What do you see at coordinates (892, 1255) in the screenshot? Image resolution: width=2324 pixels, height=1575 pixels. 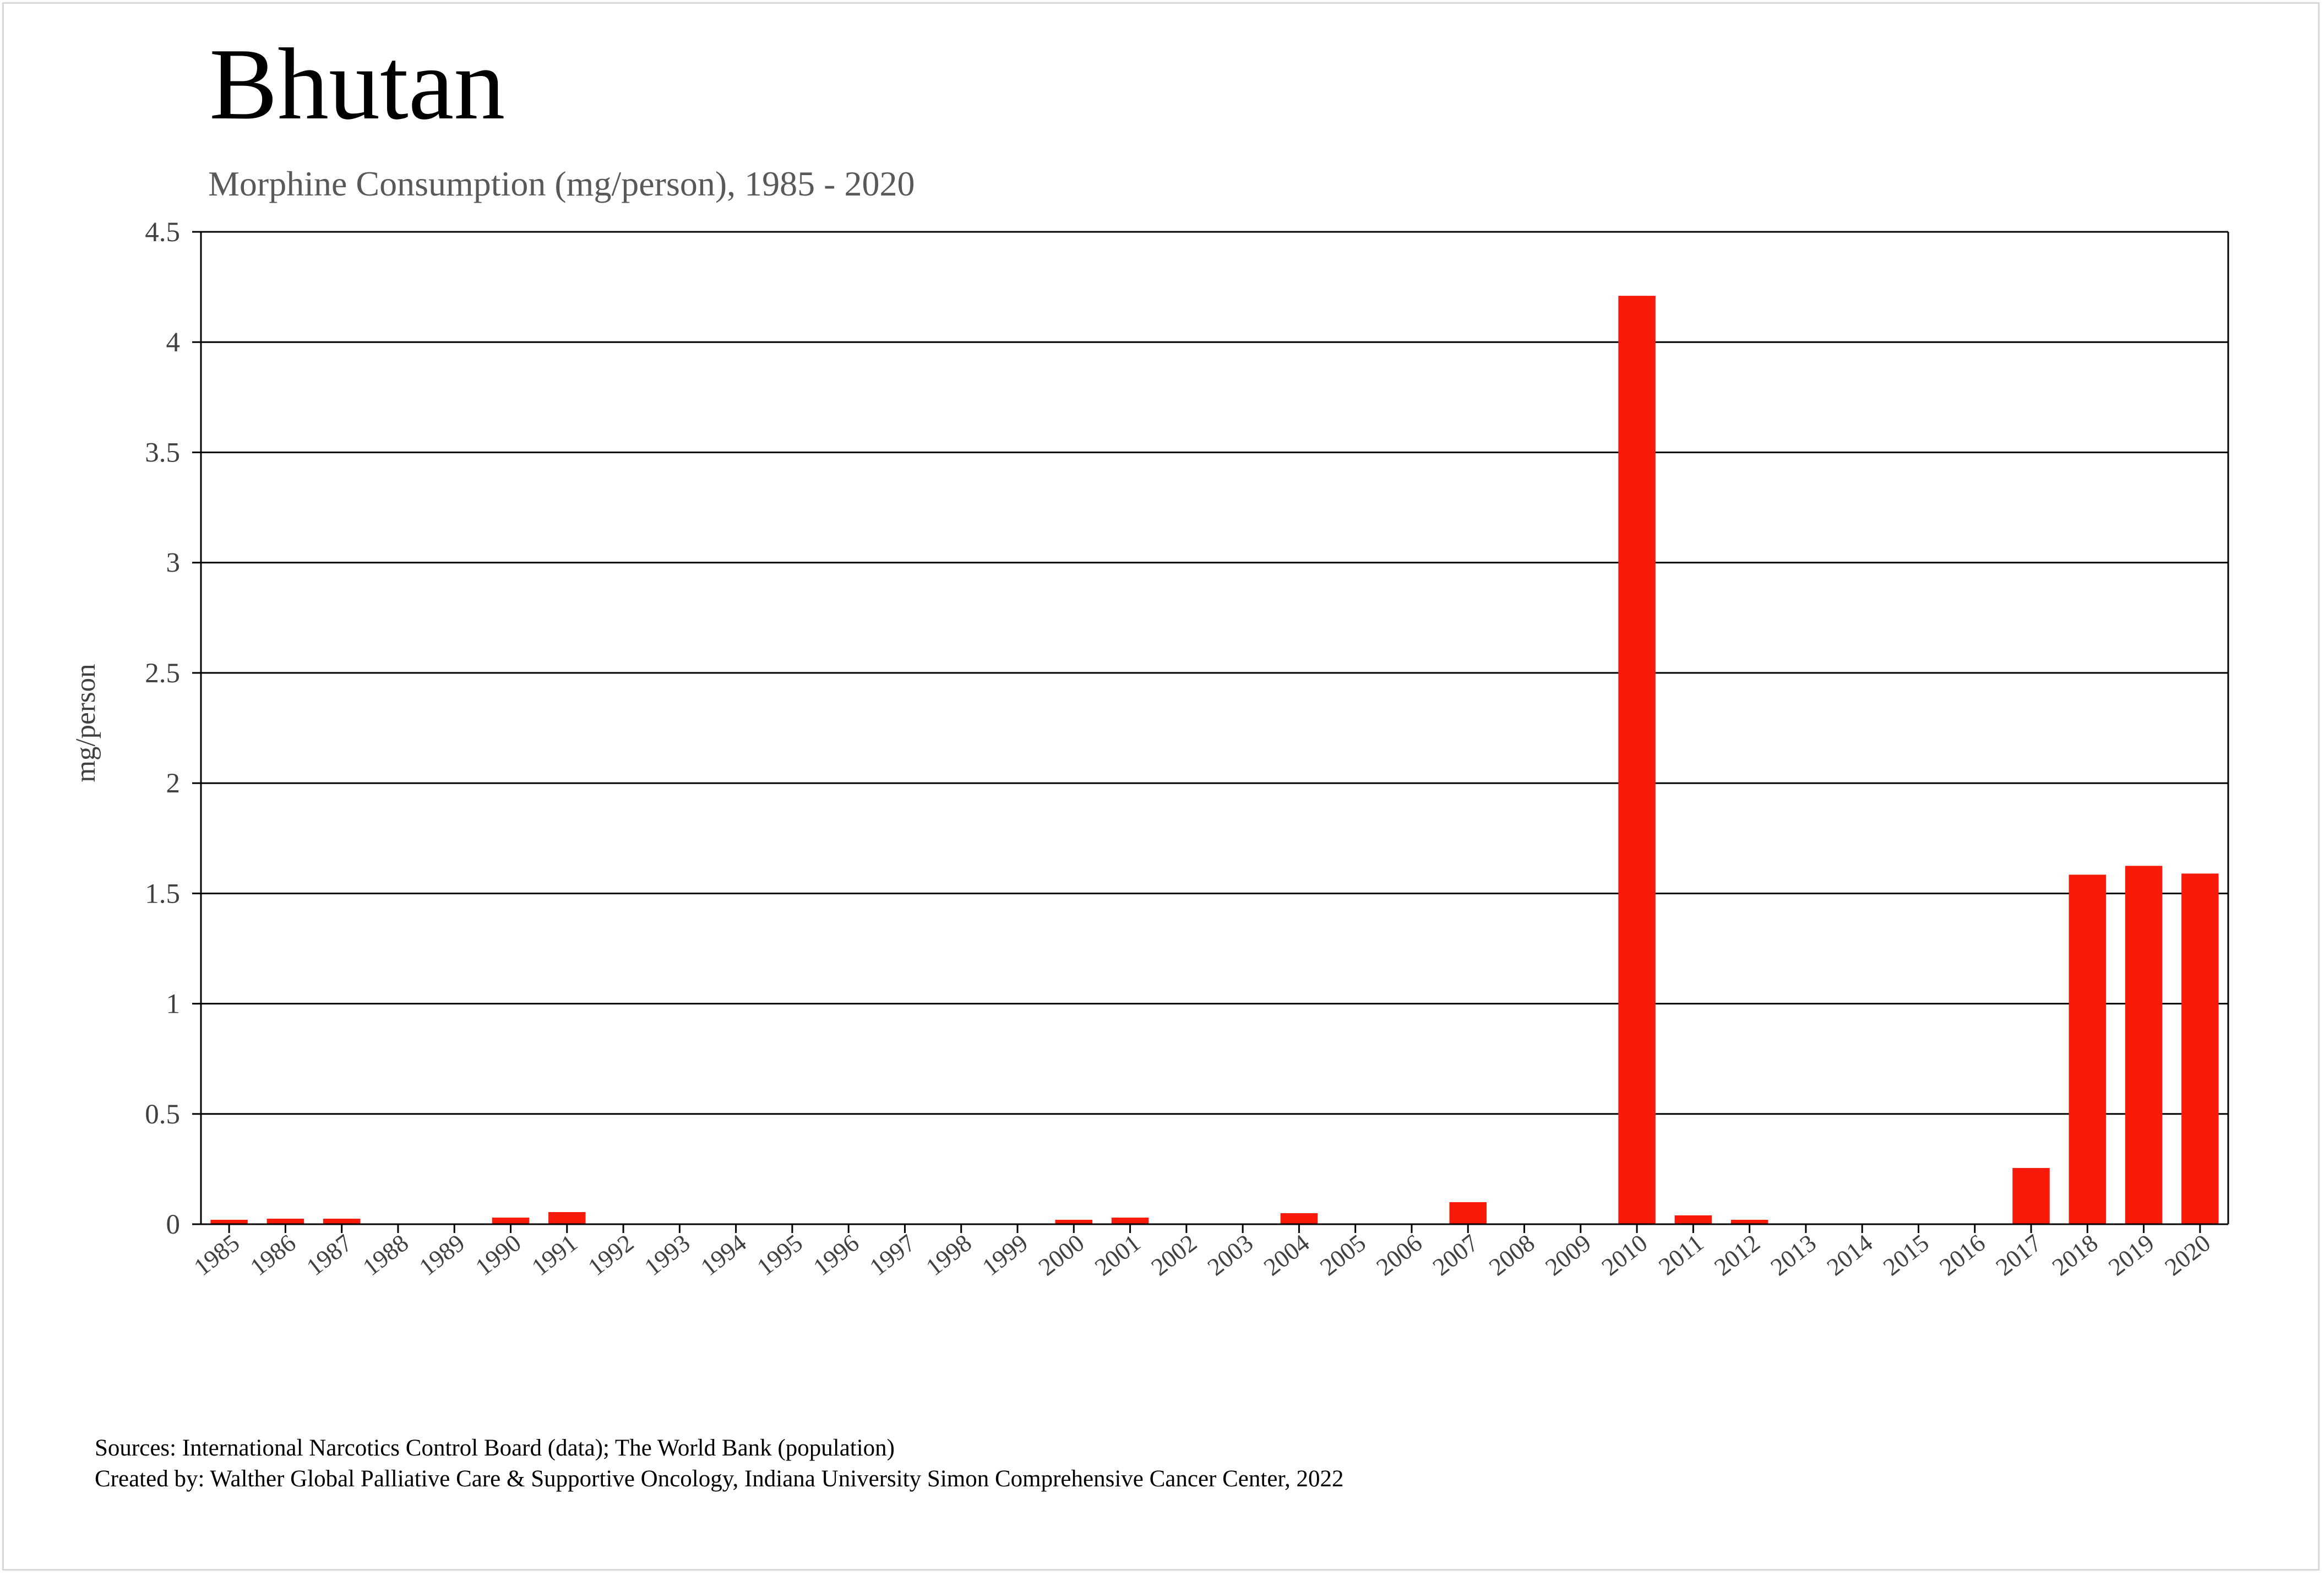 I see `x-tick-label: 1997` at bounding box center [892, 1255].